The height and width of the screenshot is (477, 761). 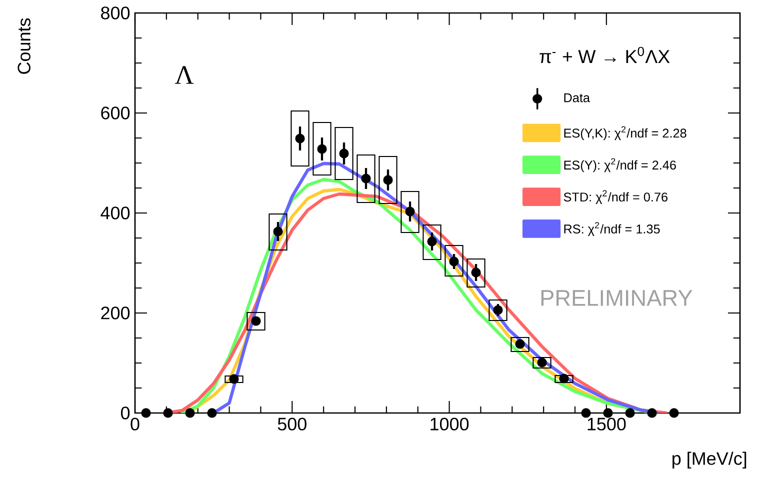 I want to click on y-tick-label: 600, so click(x=115, y=113).